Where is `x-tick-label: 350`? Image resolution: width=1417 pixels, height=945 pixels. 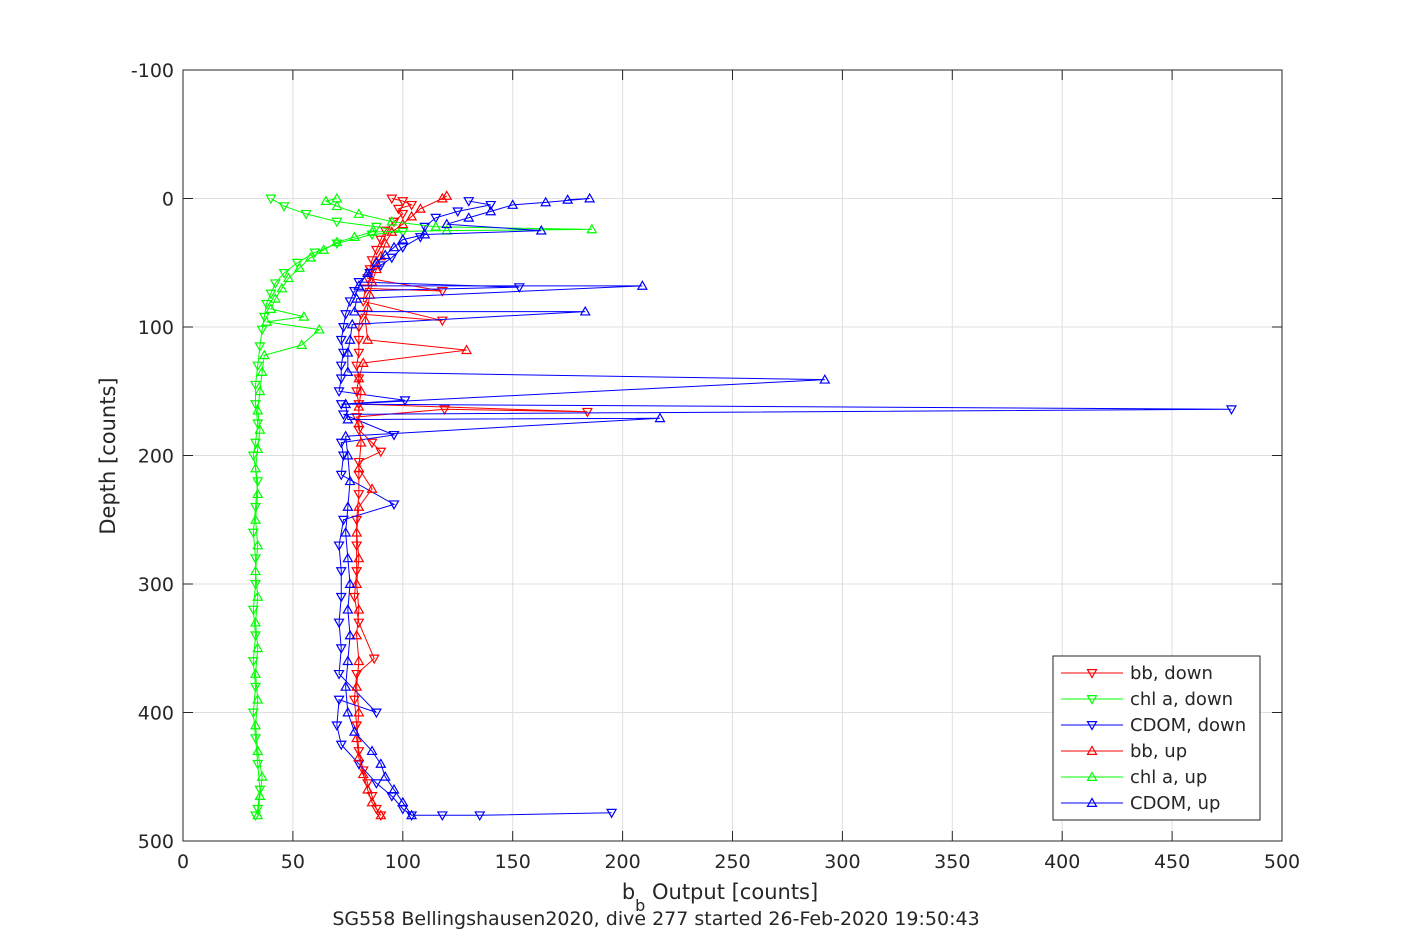 x-tick-label: 350 is located at coordinates (952, 862).